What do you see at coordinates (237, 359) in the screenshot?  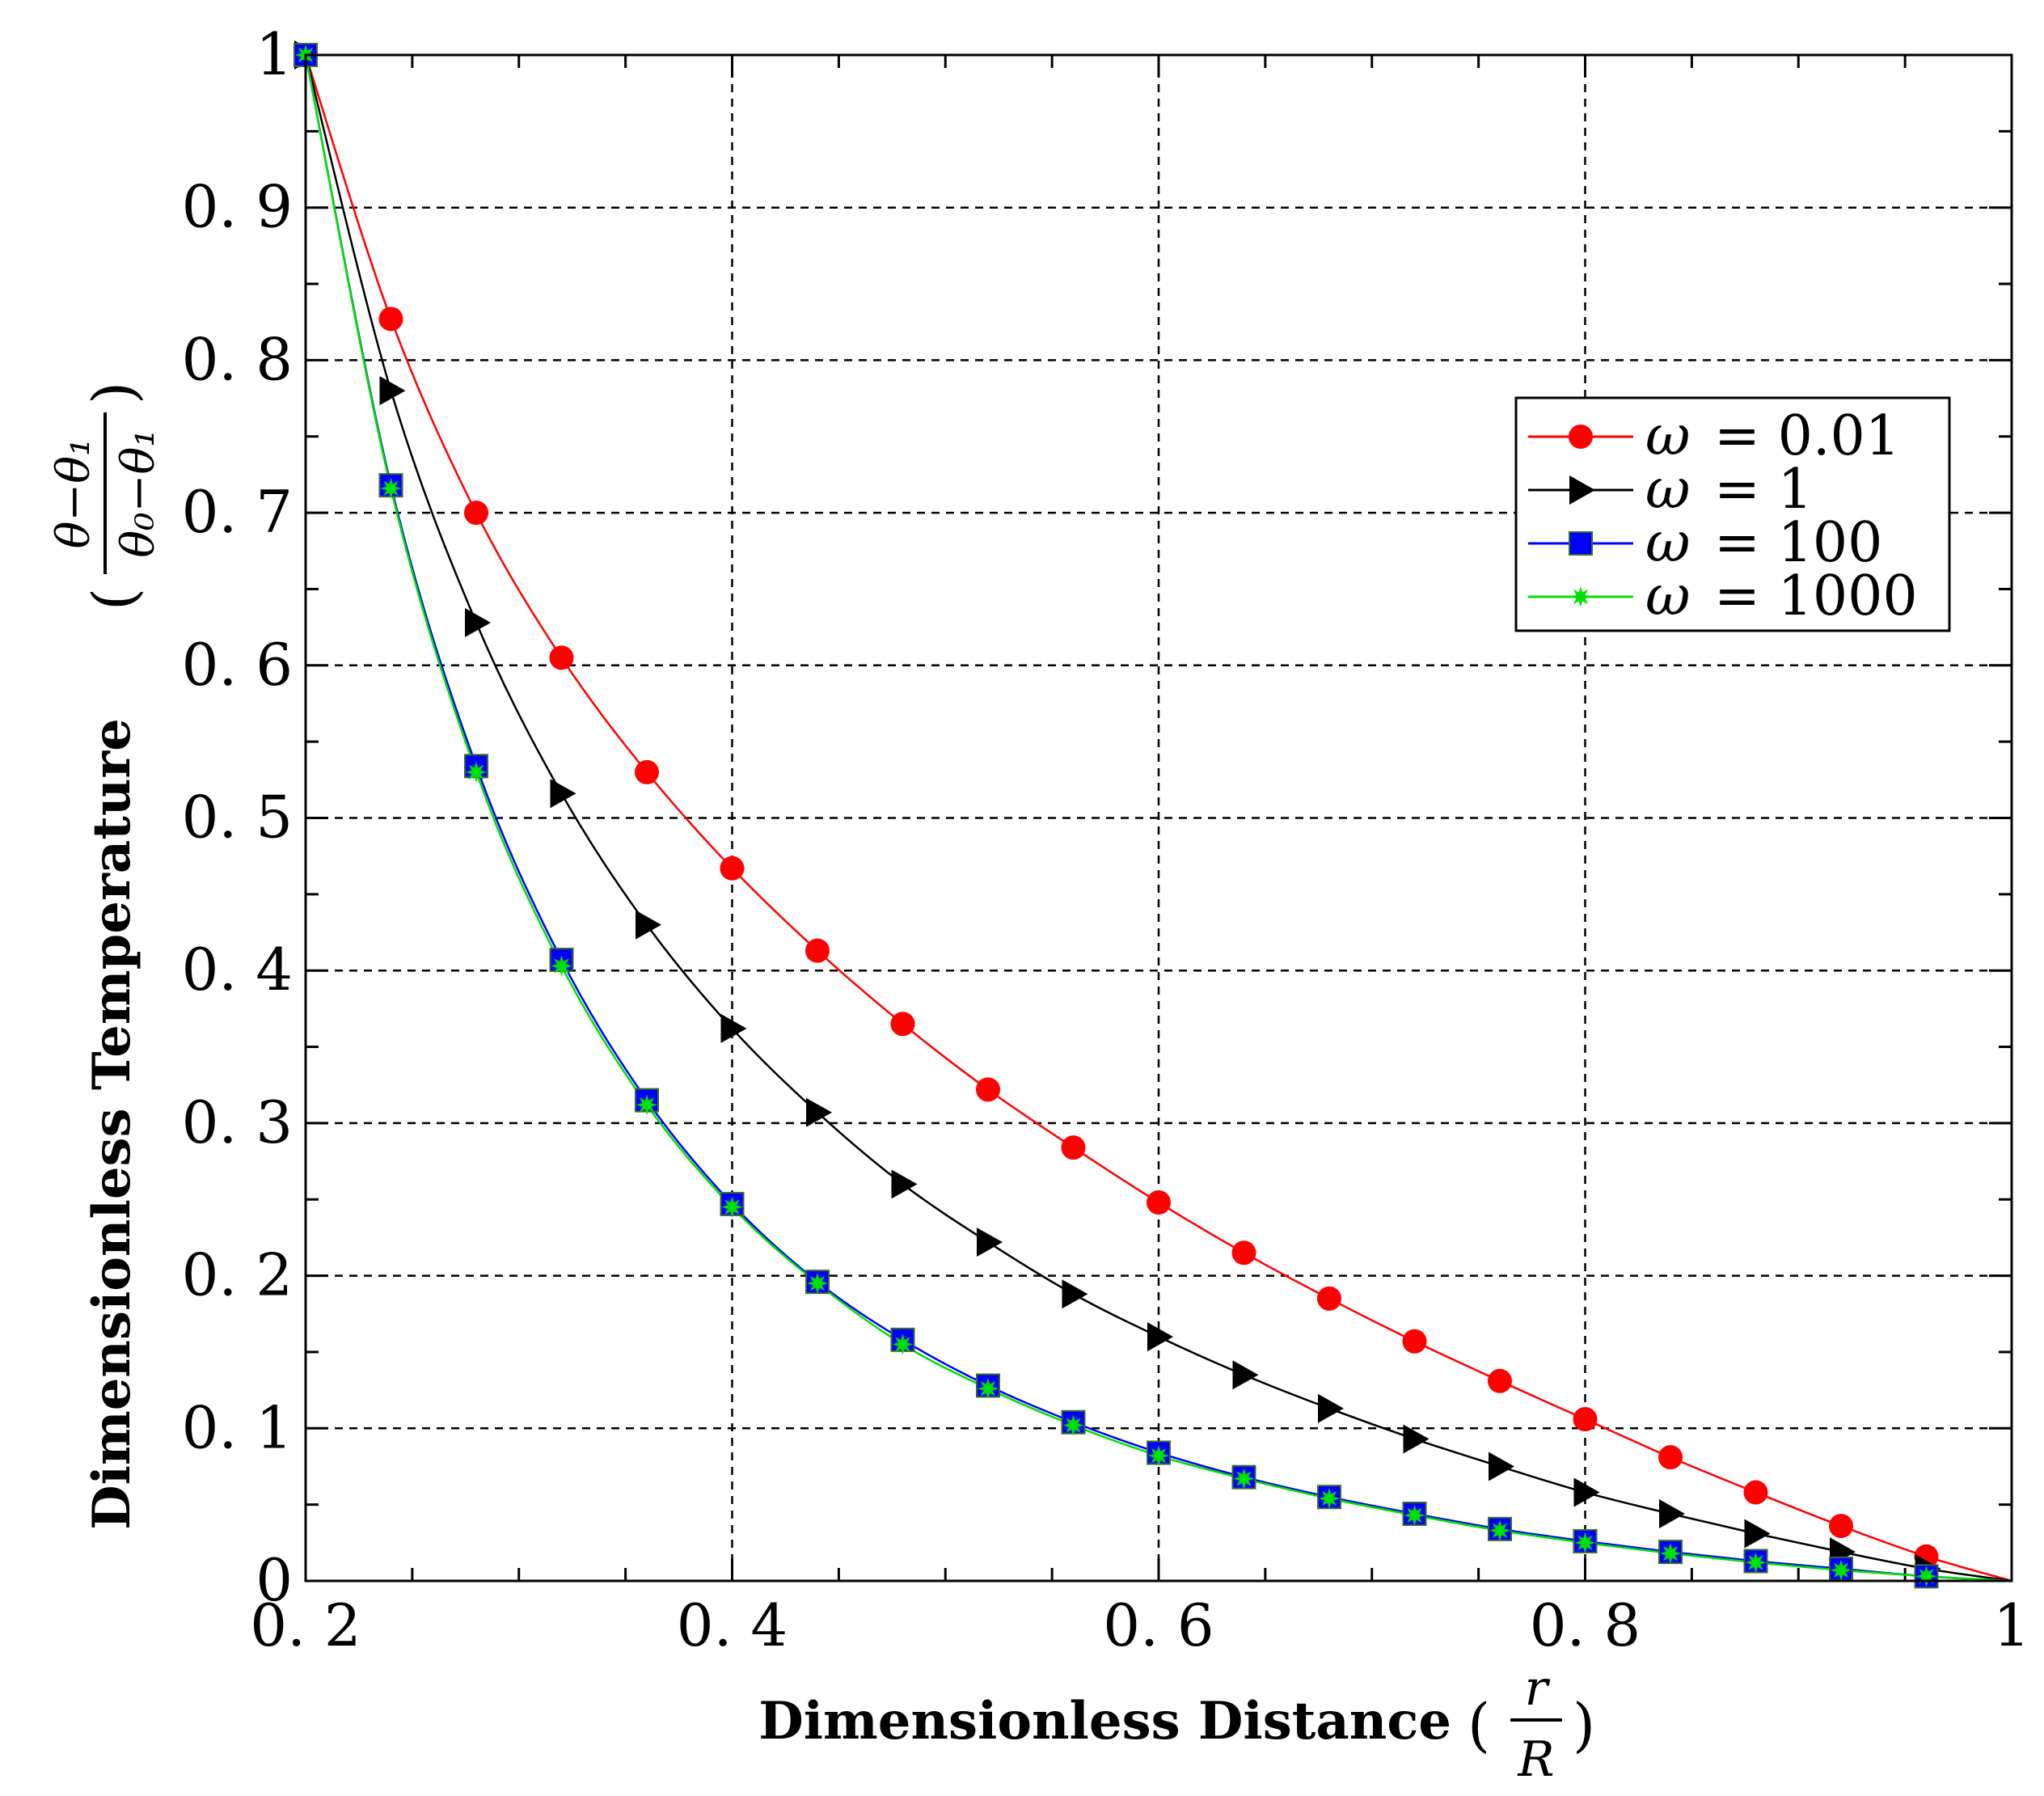 I see `y-tick-label: 0. 8` at bounding box center [237, 359].